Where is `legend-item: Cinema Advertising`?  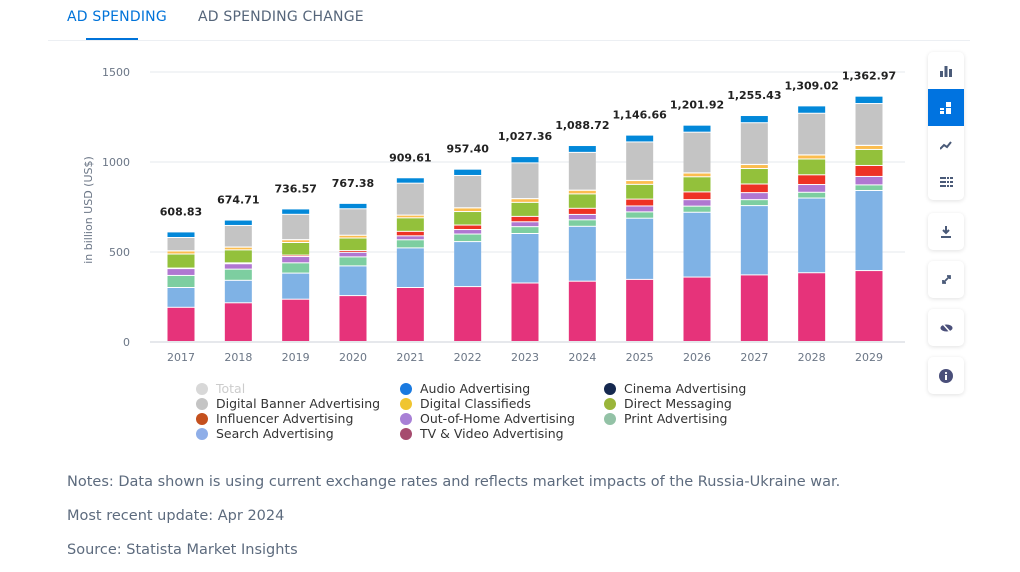
legend-item: Cinema Advertising is located at coordinates (675, 388).